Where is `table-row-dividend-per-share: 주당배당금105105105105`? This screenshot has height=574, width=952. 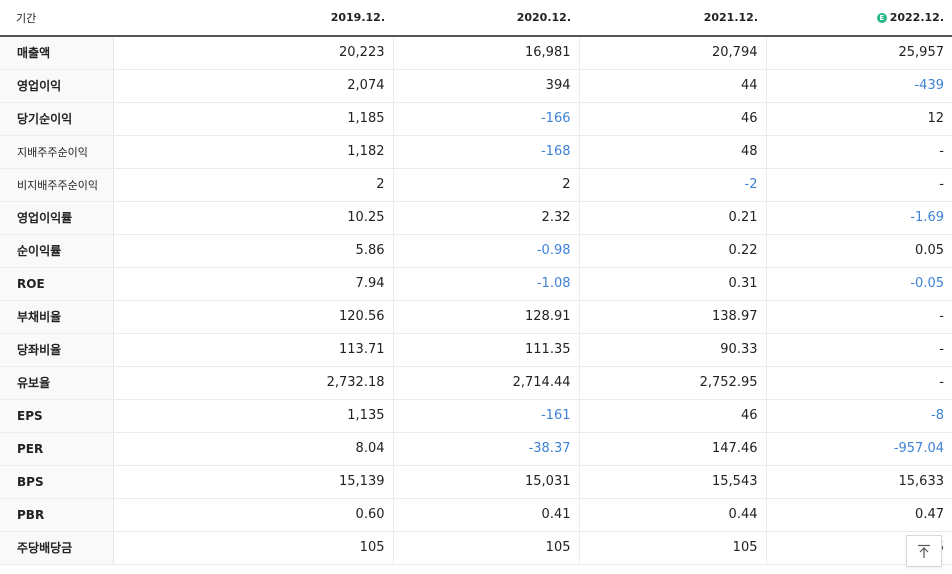
table-row-dividend-per-share: 주당배당금105105105105 is located at coordinates (476, 547).